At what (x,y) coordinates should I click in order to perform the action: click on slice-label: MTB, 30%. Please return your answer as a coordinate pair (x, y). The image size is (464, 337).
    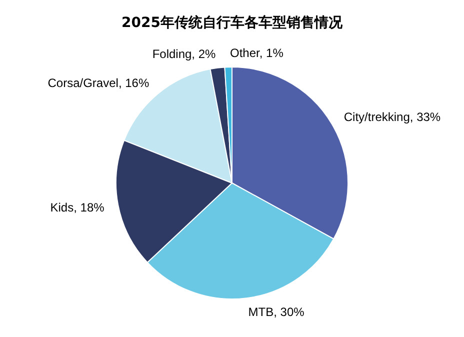
    Looking at the image, I should click on (276, 311).